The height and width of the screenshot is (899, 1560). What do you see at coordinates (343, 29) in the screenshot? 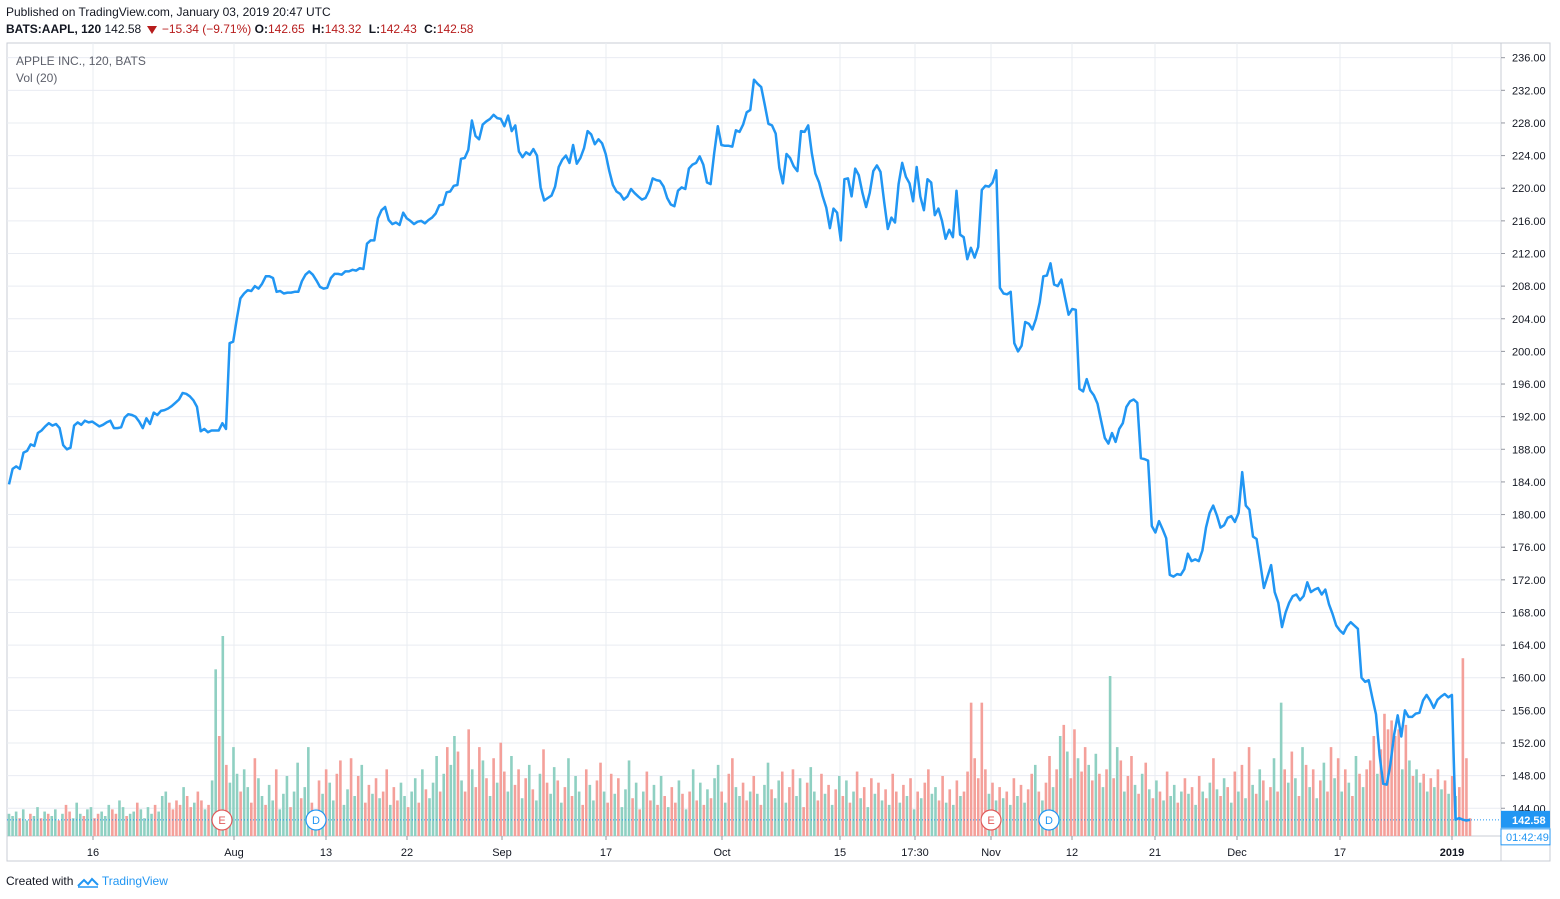
I see `high-value: 143.32` at bounding box center [343, 29].